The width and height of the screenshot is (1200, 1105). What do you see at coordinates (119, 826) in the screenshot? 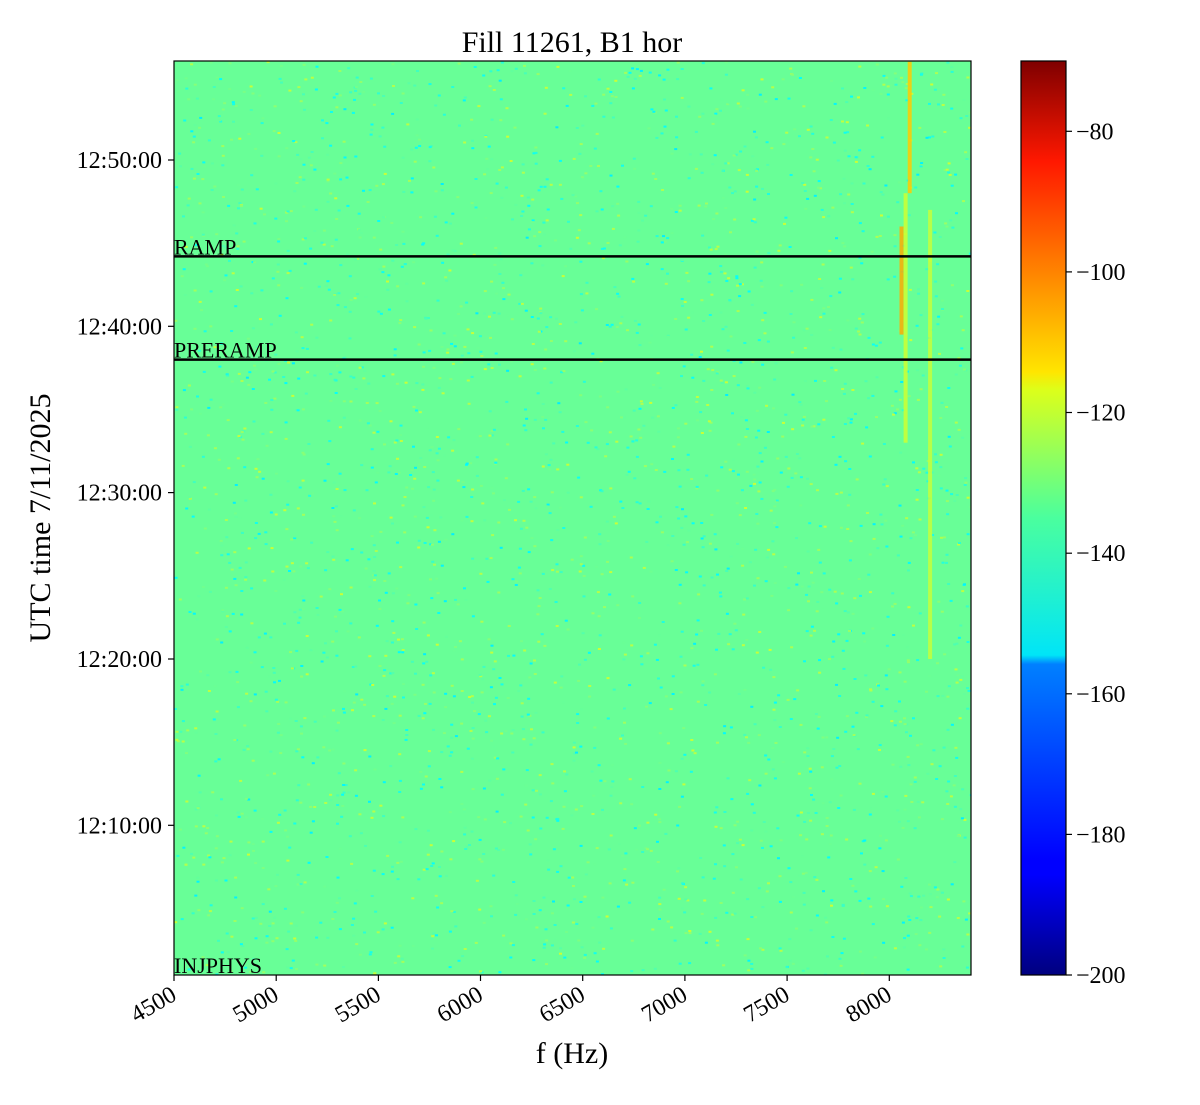
I see `y-tick-label: 12:10:00` at bounding box center [119, 826].